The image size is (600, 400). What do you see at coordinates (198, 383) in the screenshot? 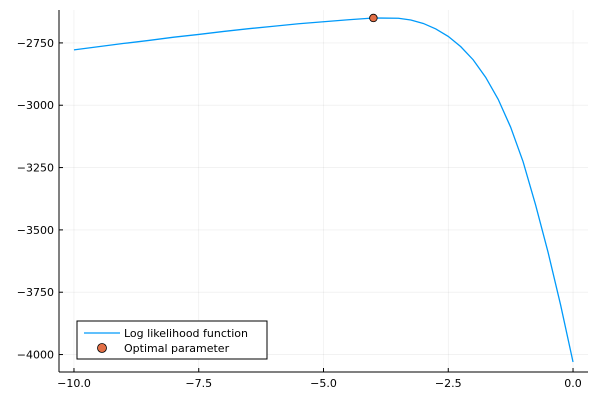
I see `x-tick-label: −7.5` at bounding box center [198, 383].